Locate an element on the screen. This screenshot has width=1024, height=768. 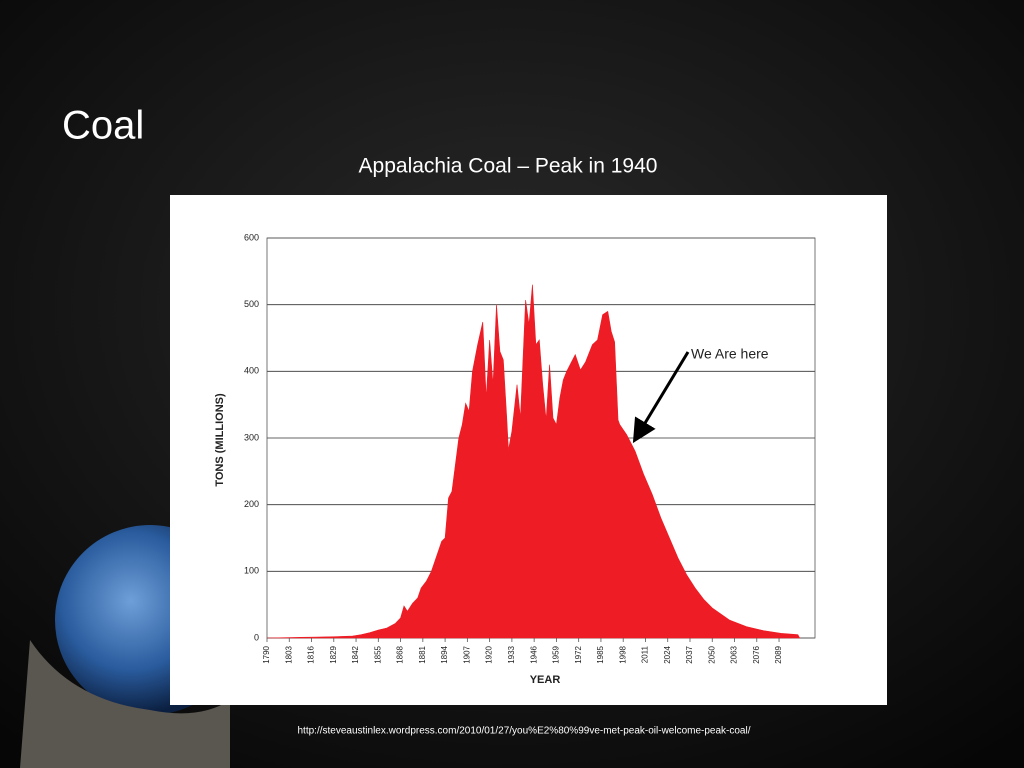
x-tick-label: 1972 is located at coordinates (578, 654).